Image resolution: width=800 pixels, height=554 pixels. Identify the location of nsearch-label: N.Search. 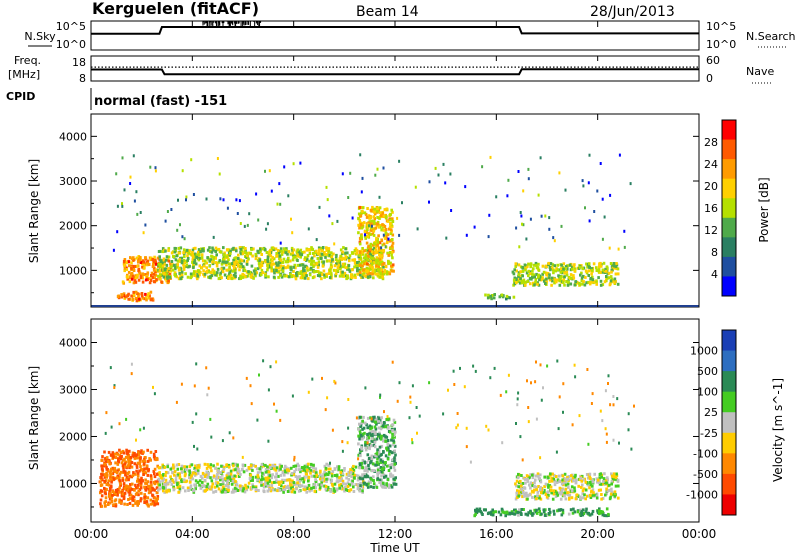
(771, 36).